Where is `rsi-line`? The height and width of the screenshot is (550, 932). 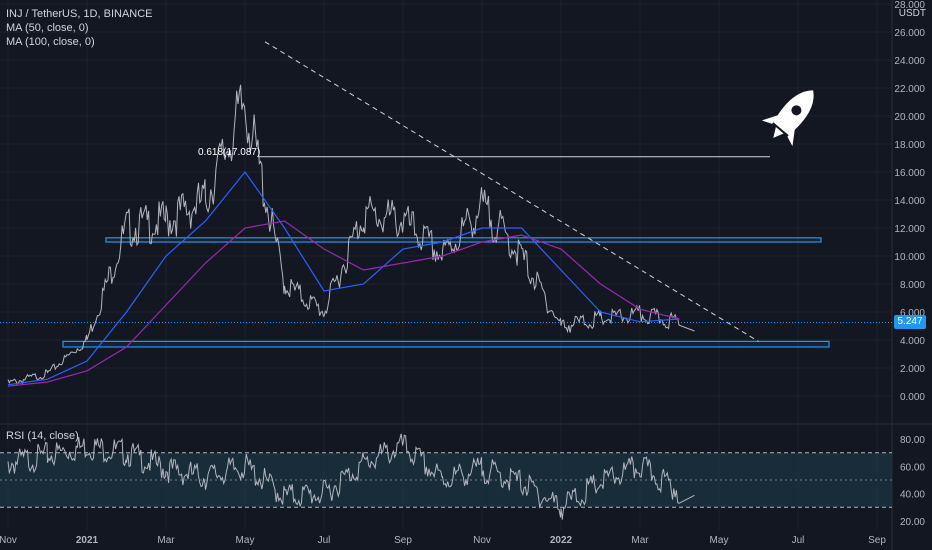
rsi-line is located at coordinates (351, 476).